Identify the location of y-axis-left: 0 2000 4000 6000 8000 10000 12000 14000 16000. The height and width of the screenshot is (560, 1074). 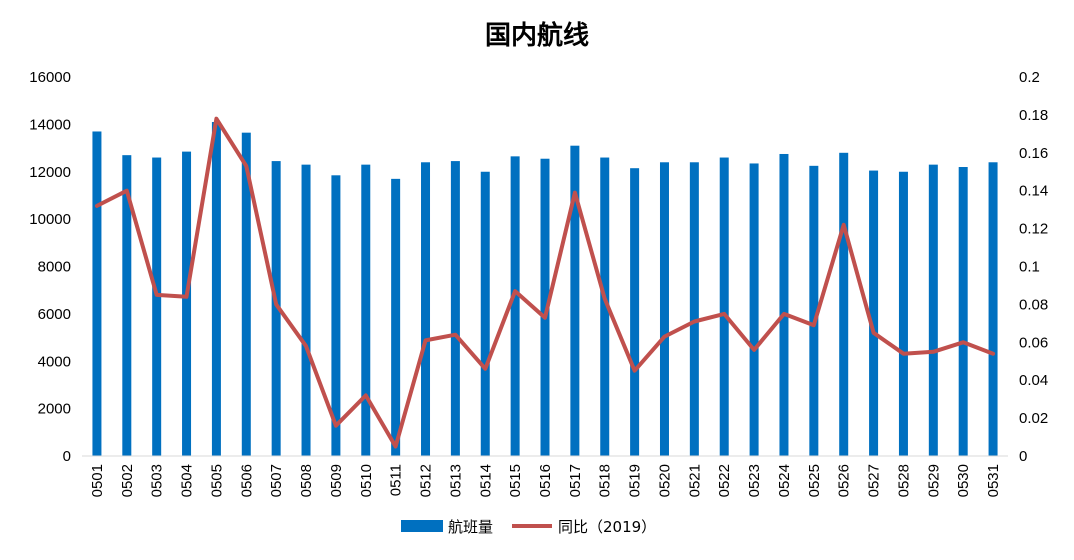
(50, 267).